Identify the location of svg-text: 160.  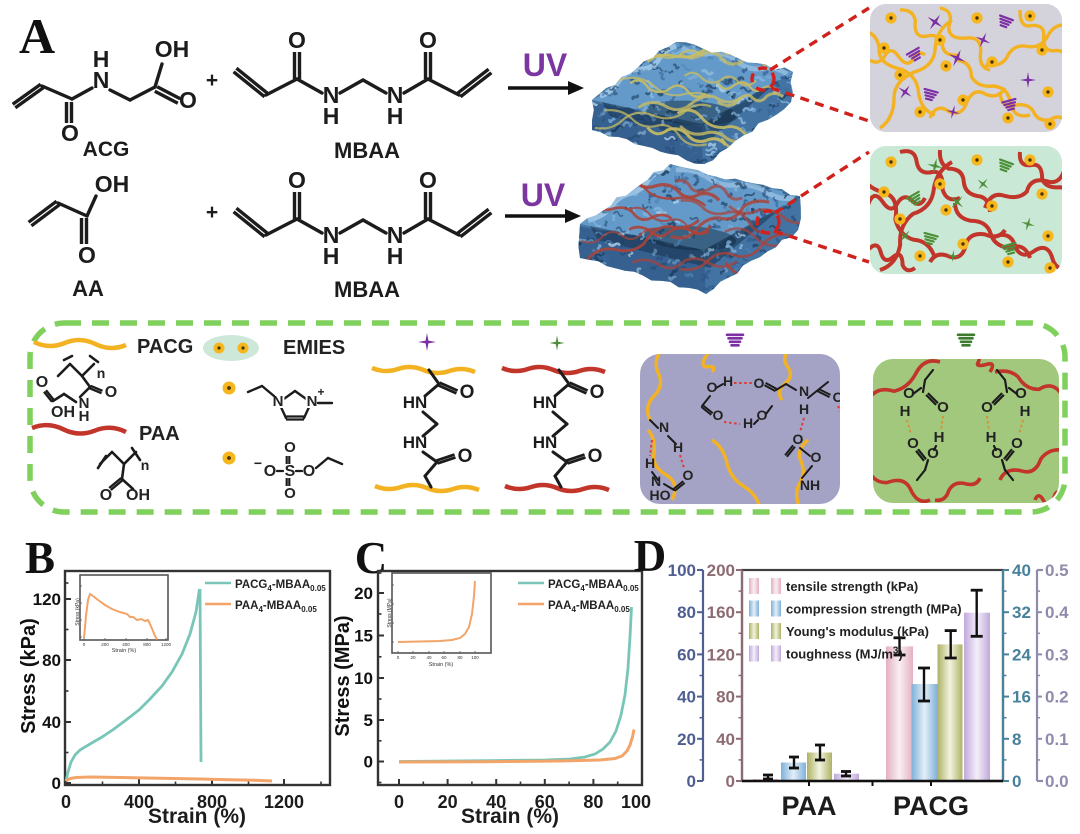
(721, 612).